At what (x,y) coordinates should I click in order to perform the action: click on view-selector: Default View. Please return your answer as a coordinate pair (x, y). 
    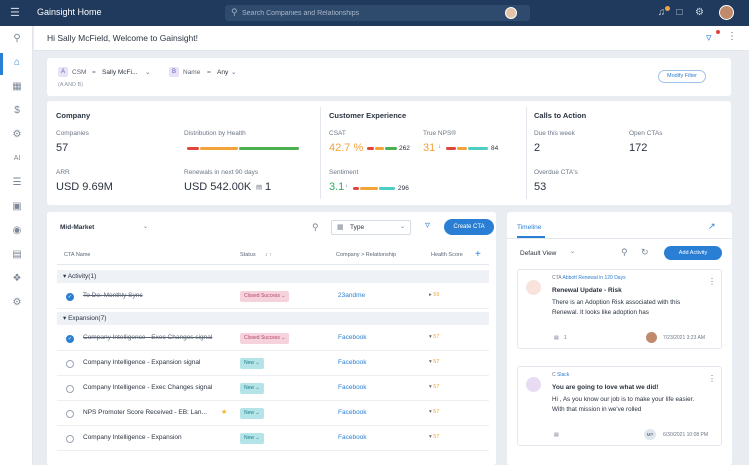
    Looking at the image, I should click on (538, 253).